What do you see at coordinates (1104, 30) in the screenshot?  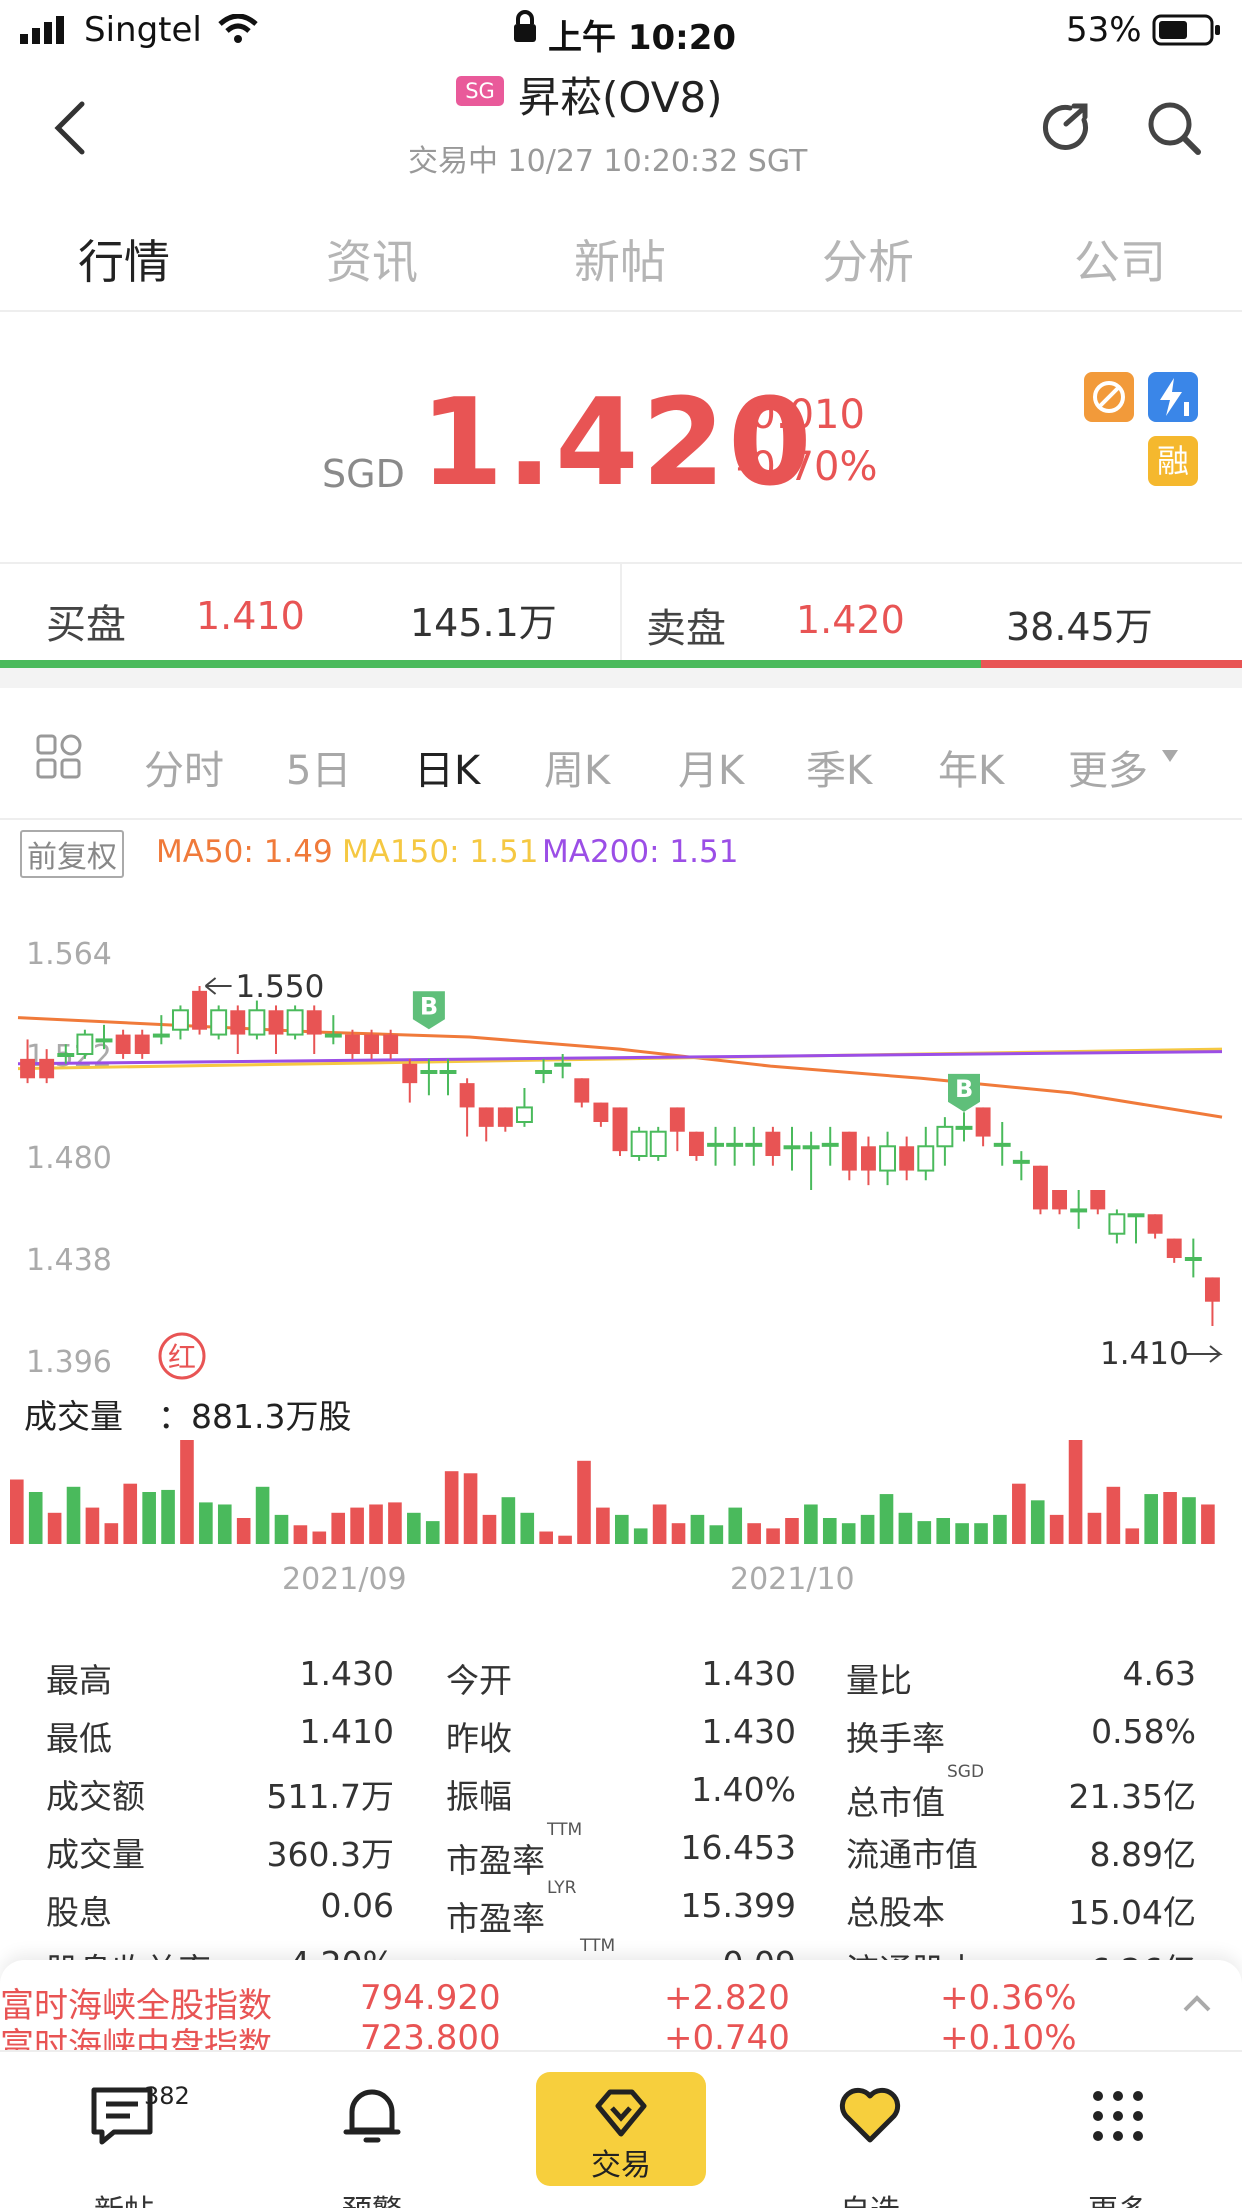 I see `battery-percent: 53%` at bounding box center [1104, 30].